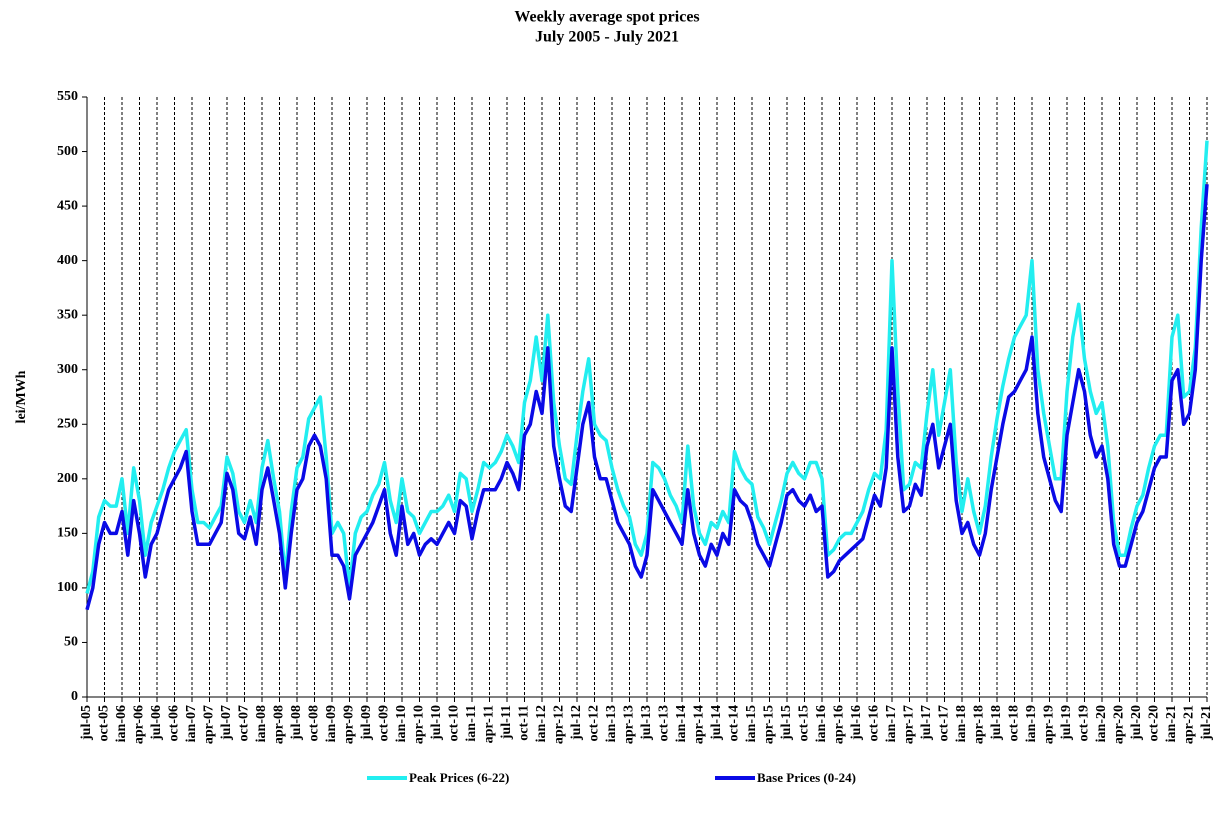  I want to click on x-tick-label: oct-13, so click(664, 723).